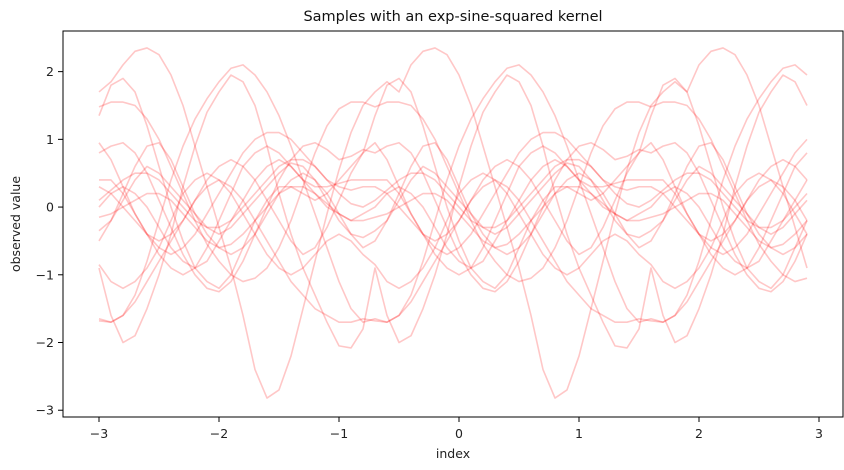 This screenshot has height=470, width=844. Describe the element at coordinates (339, 433) in the screenshot. I see `x-tick-label-2: −1` at that location.